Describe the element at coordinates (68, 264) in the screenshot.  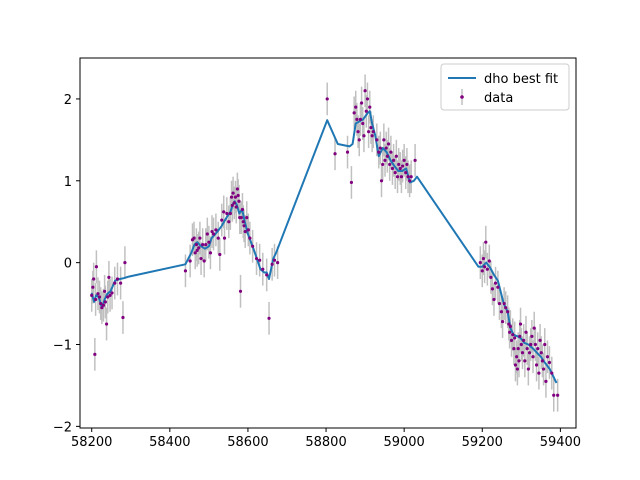
I see `y-tick-label: 0` at that location.